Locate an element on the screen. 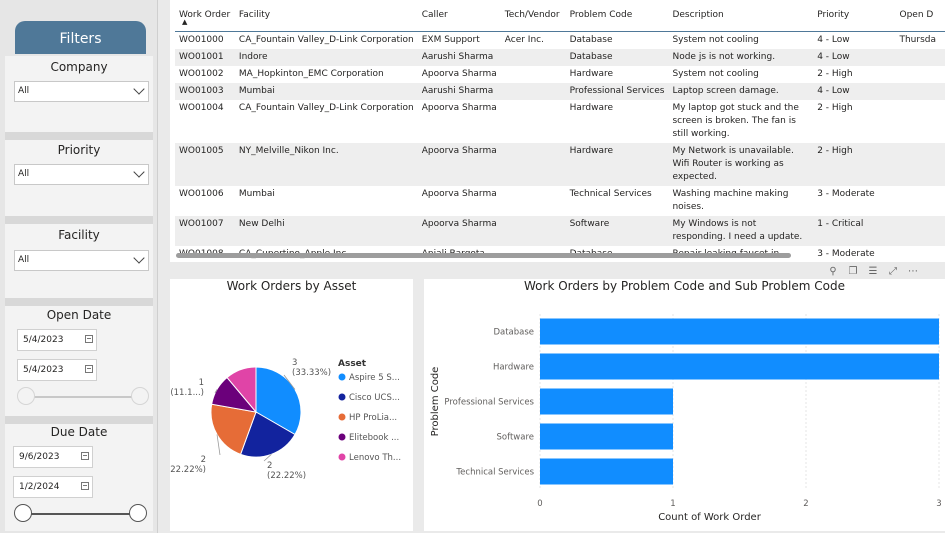 The height and width of the screenshot is (533, 945). open-date-start-value: 5/4/2023 is located at coordinates (43, 340).